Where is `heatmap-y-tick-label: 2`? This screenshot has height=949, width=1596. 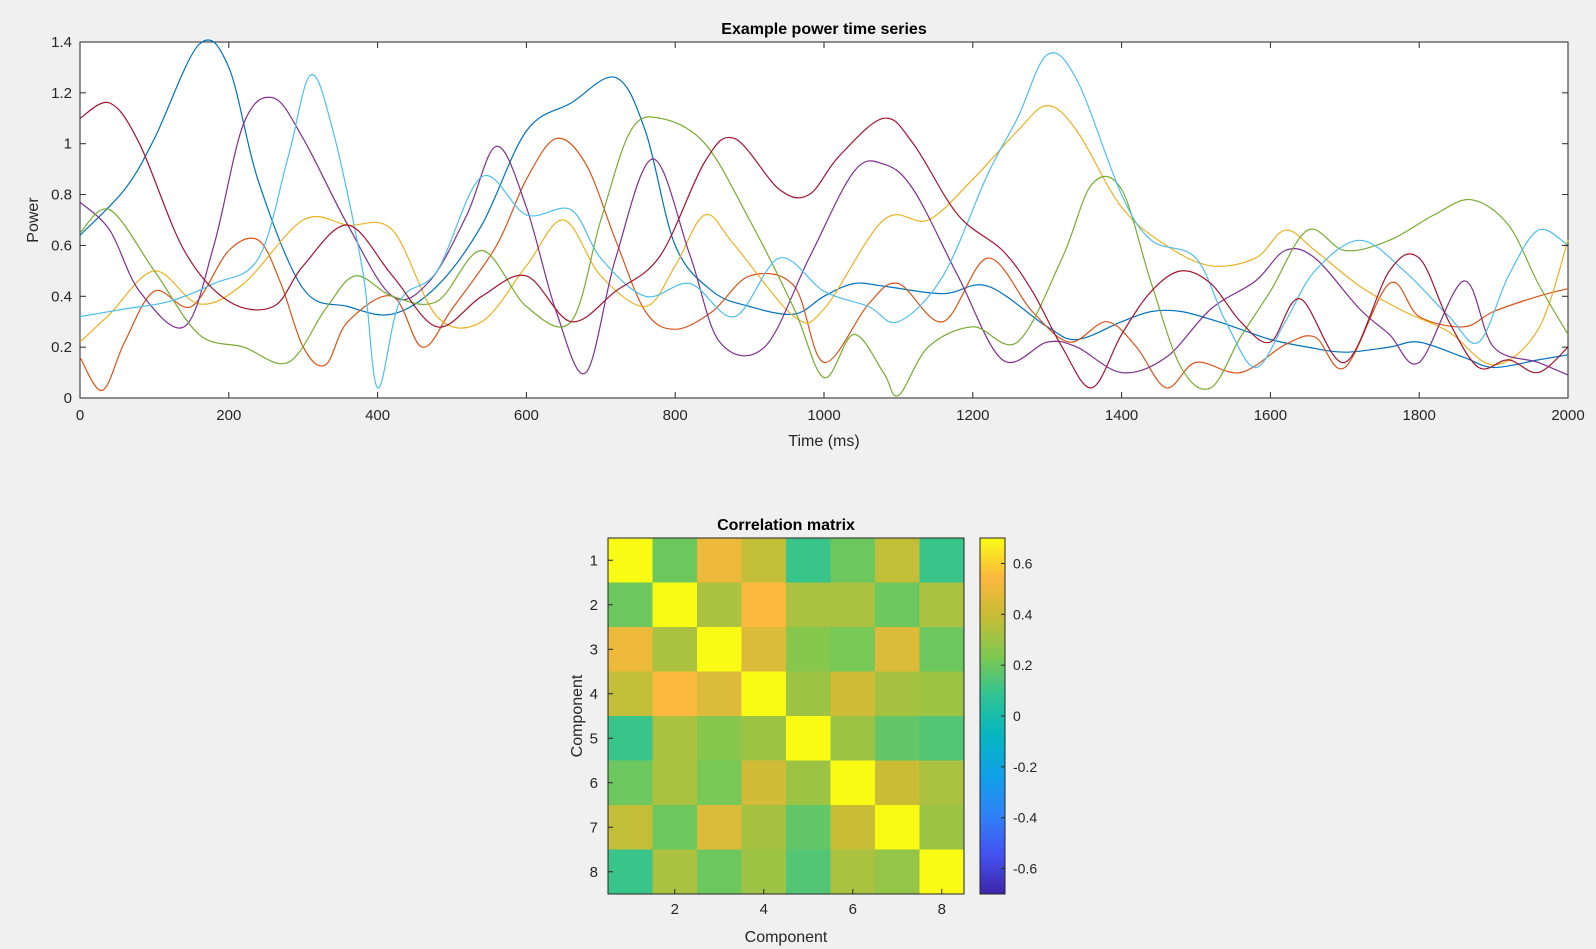 heatmap-y-tick-label: 2 is located at coordinates (594, 605).